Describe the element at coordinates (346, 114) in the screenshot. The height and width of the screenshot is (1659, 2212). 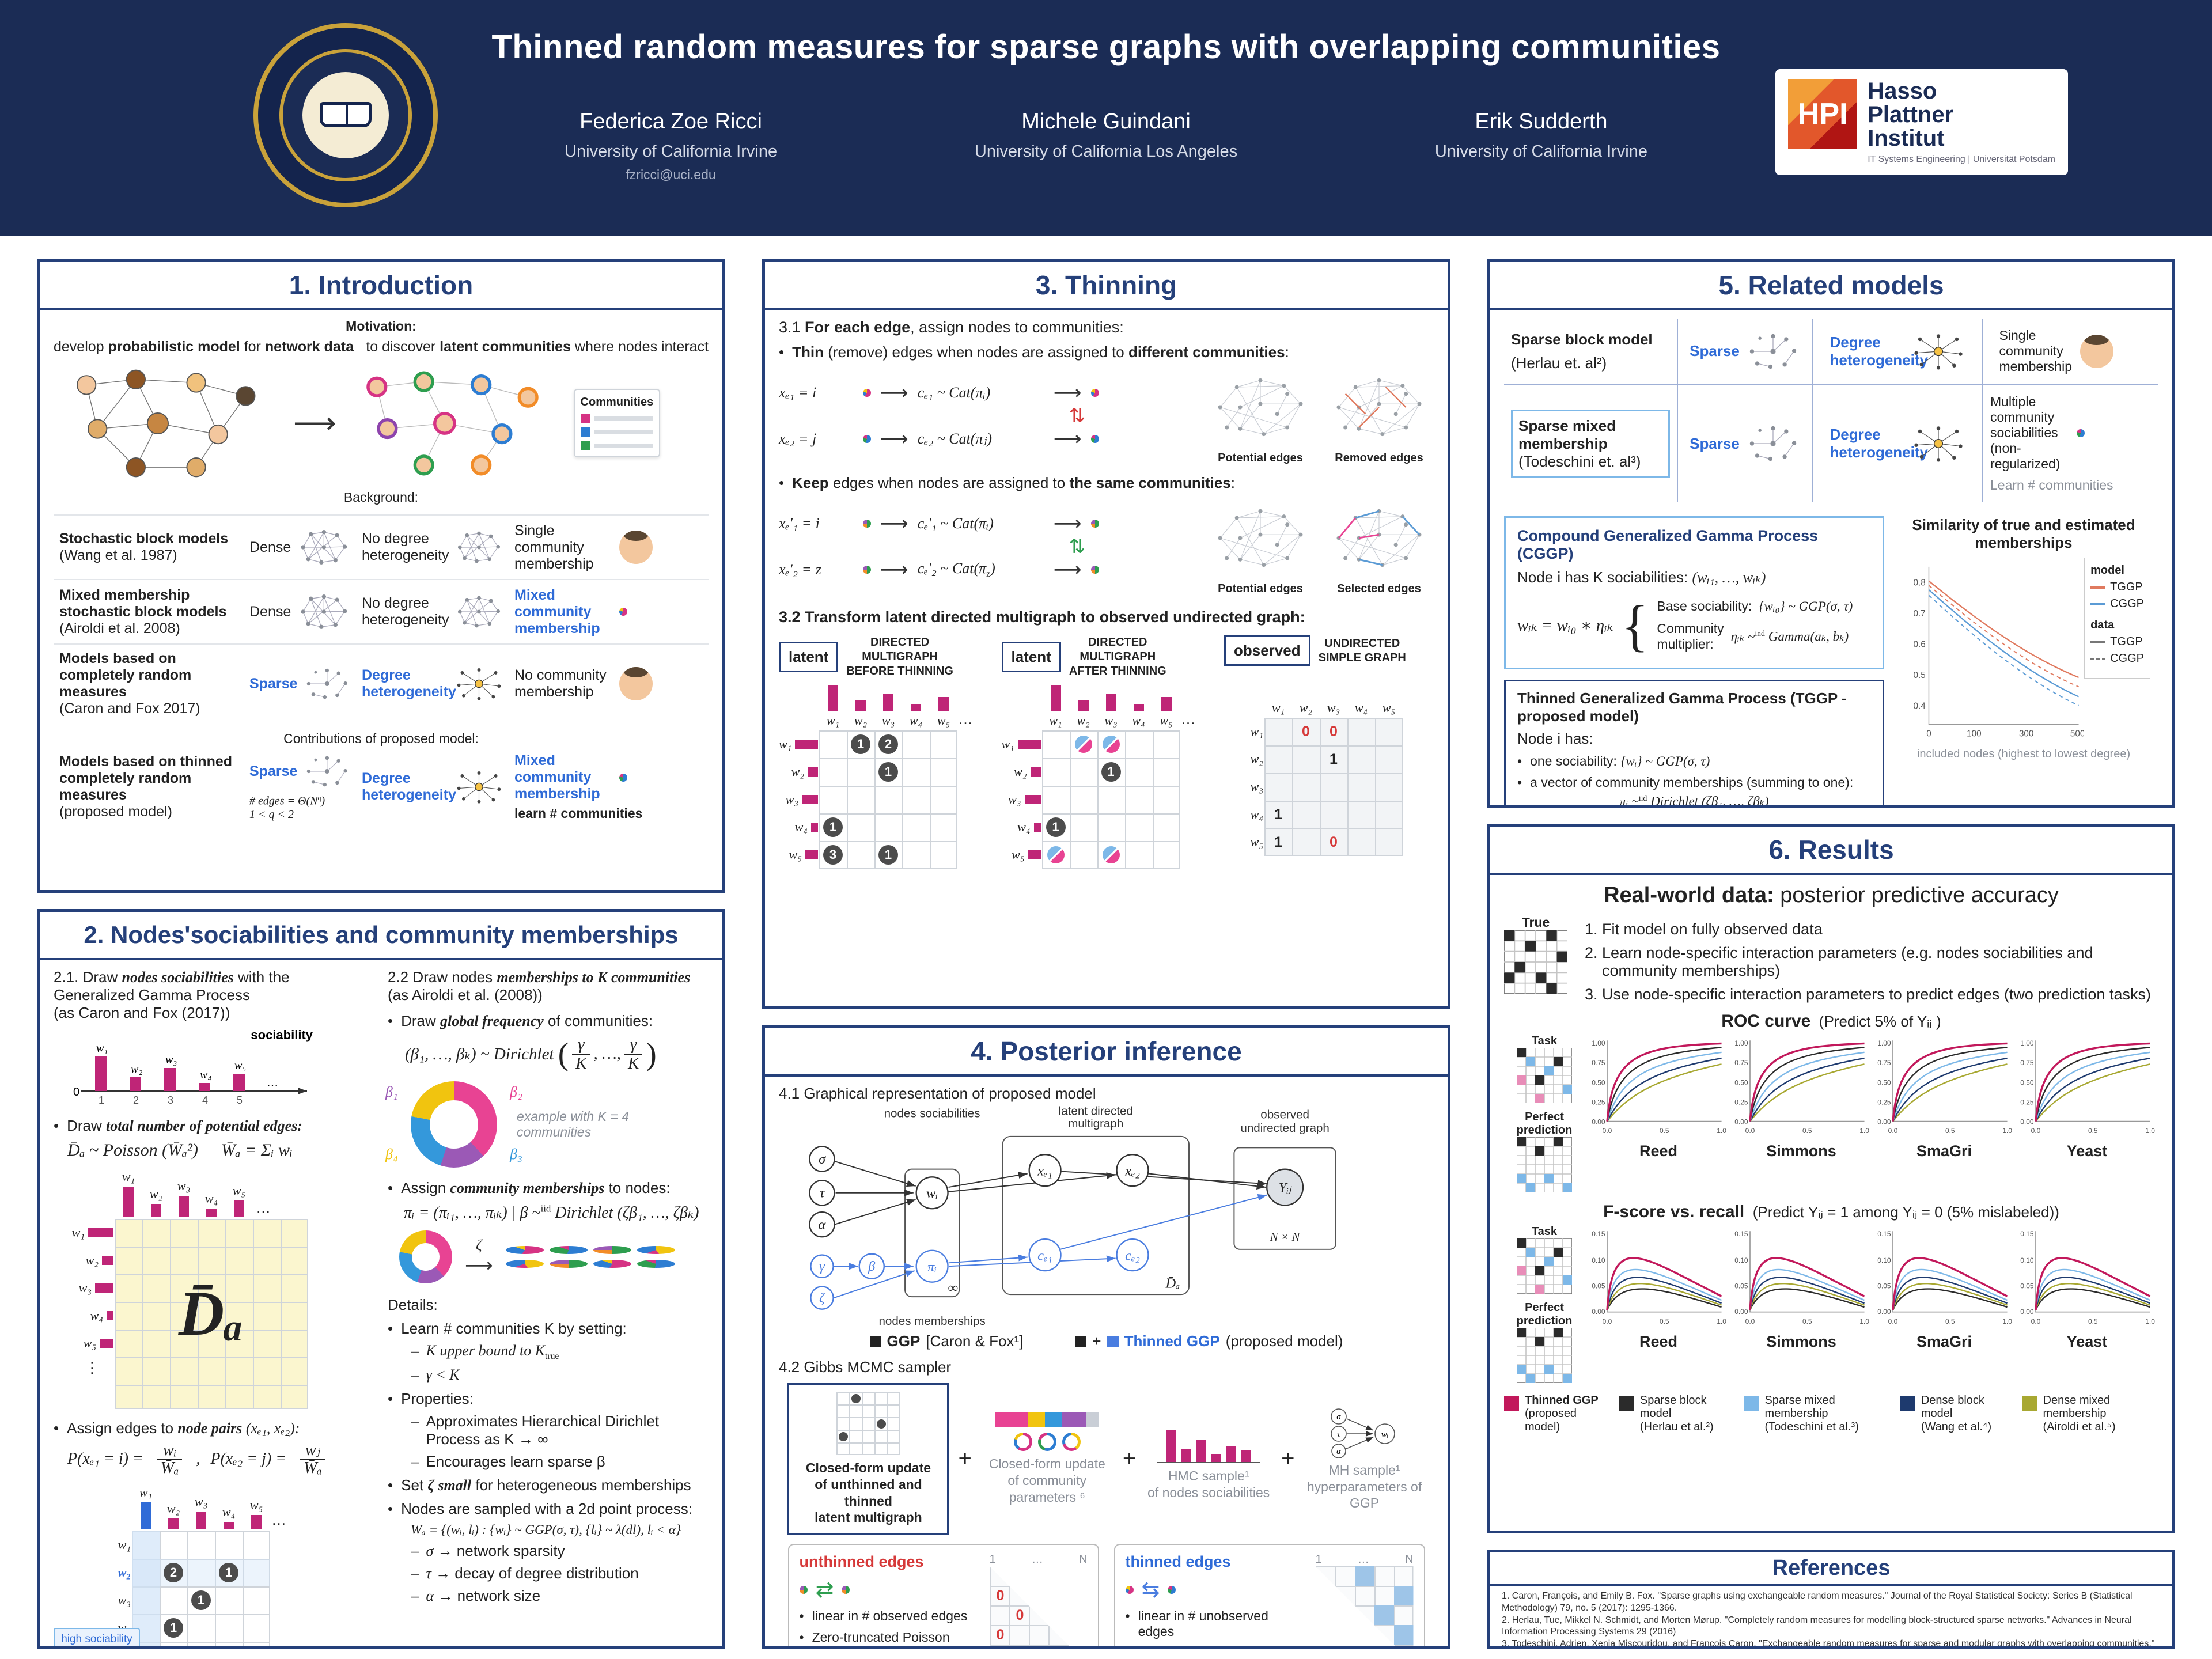
I see `book-icon` at that location.